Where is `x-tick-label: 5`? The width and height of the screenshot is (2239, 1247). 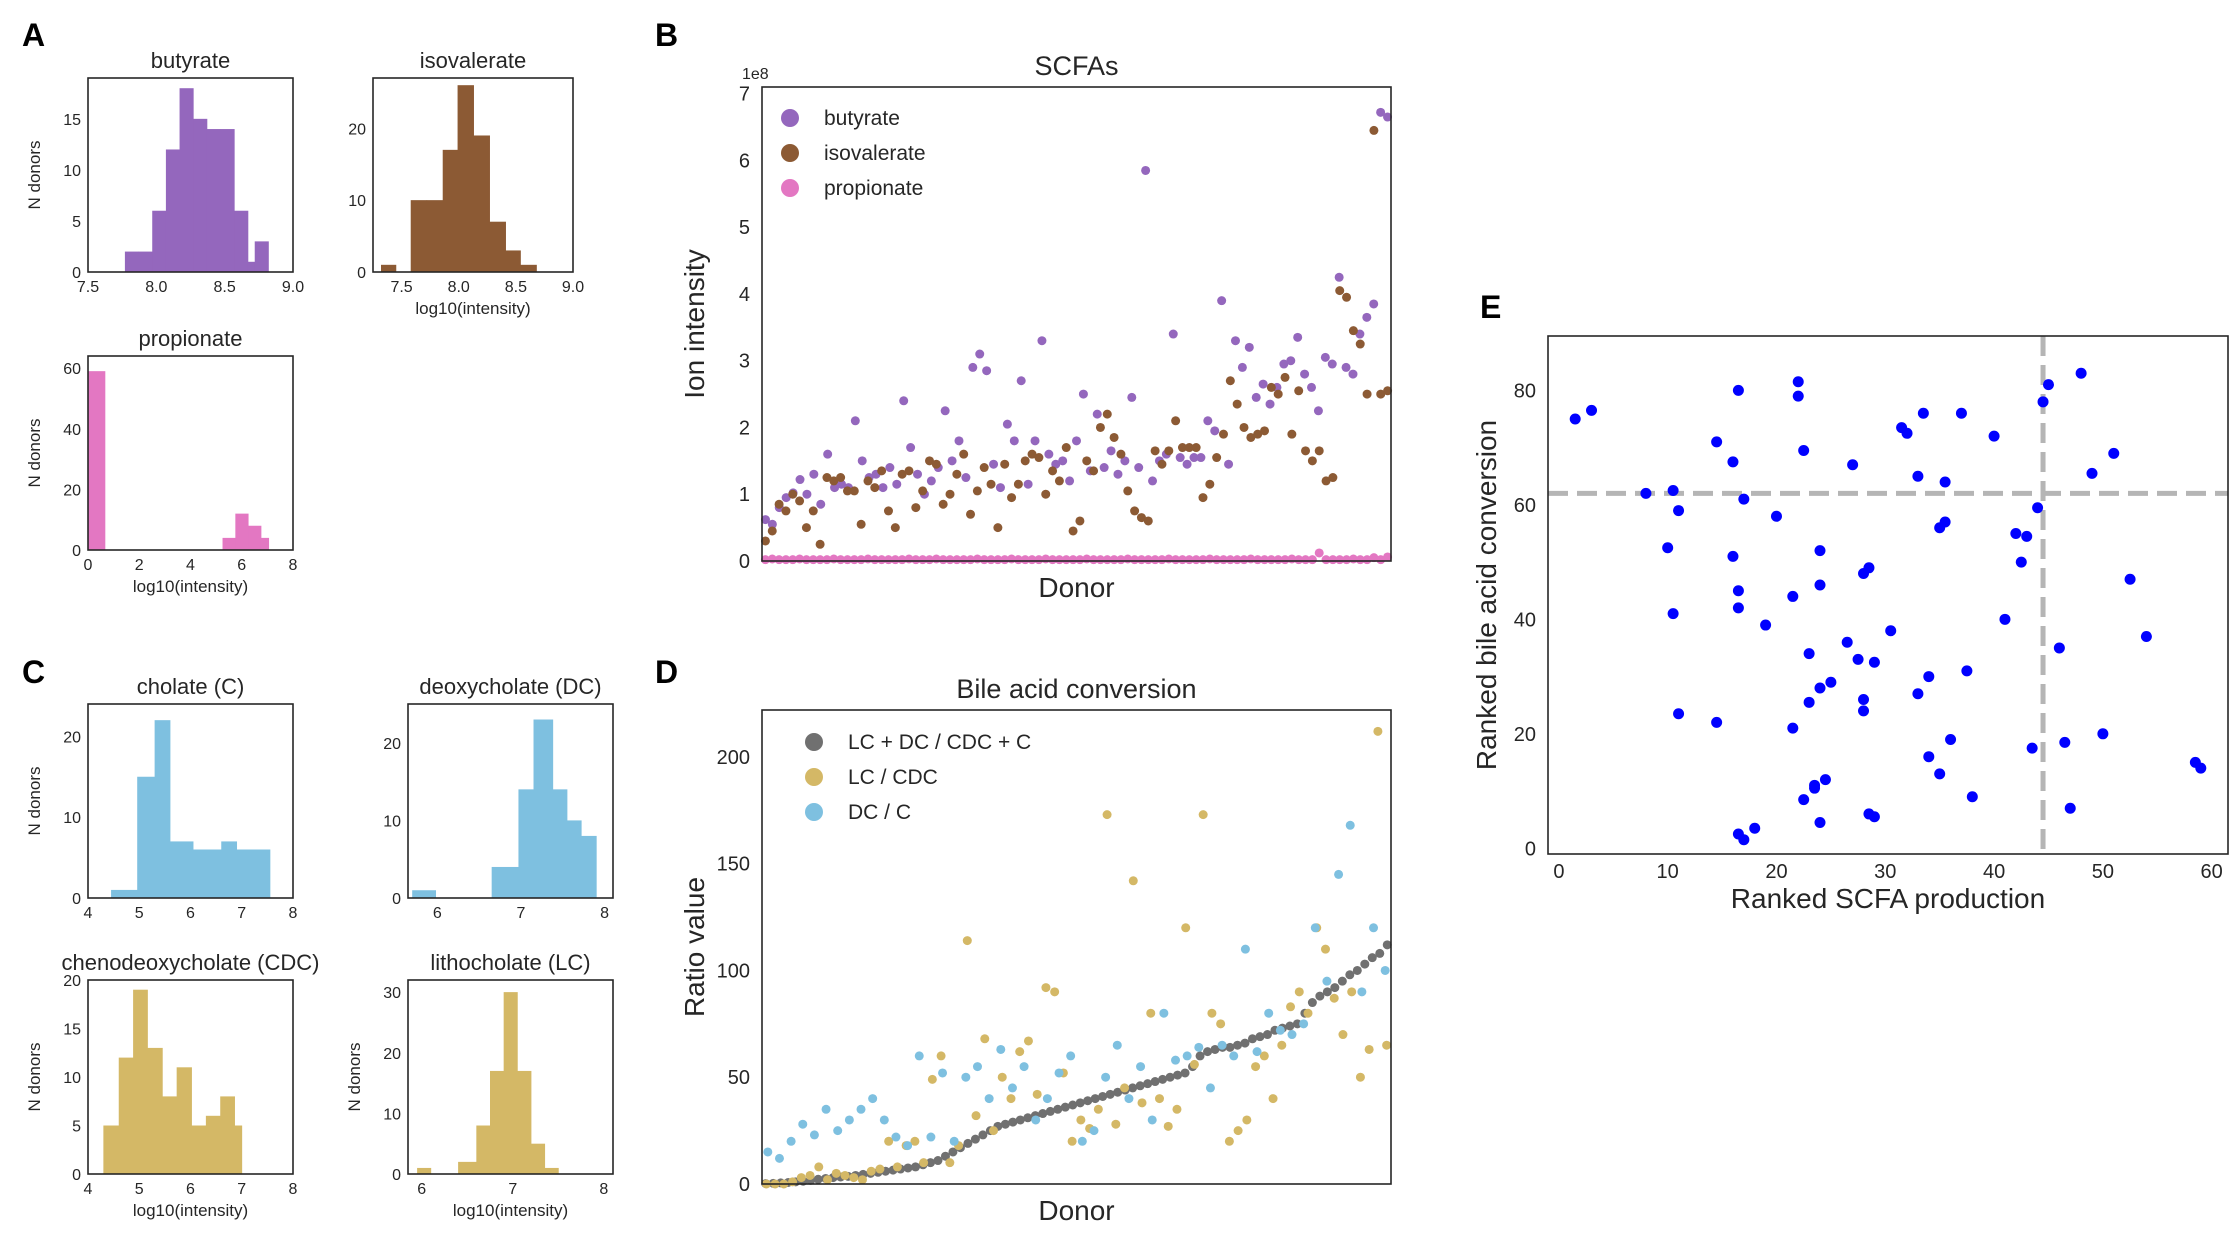 x-tick-label: 5 is located at coordinates (139, 1189).